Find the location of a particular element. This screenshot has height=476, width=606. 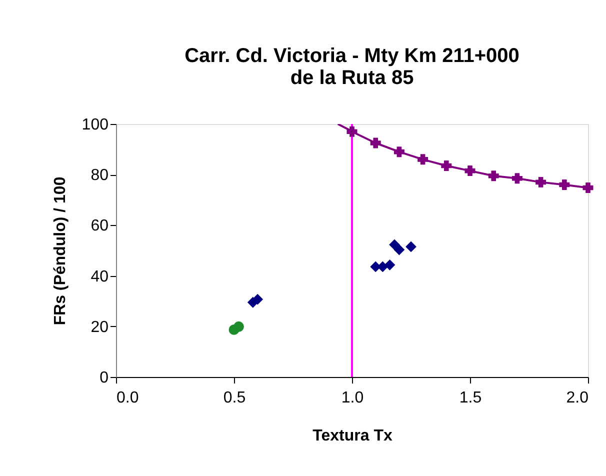

x-axis-title: Textura Tx is located at coordinates (352, 436).